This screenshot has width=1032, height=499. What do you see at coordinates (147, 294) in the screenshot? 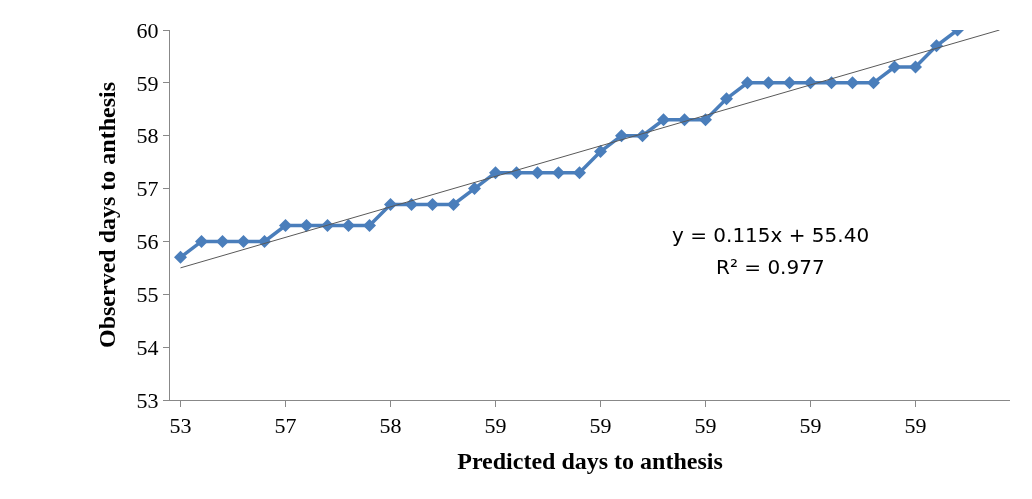
I see `y-tick-label: 55` at bounding box center [147, 294].